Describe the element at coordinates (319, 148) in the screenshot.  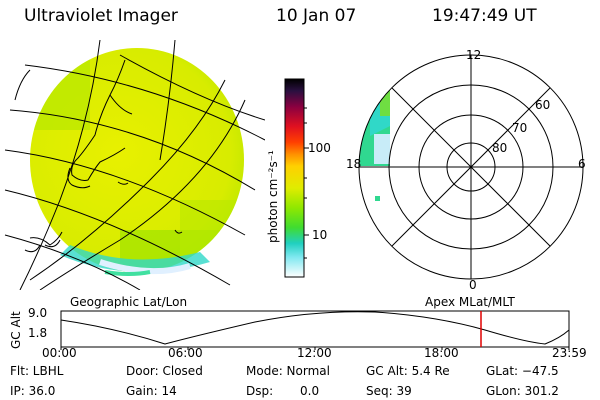
I see `colorbar-tick-100: 100` at that location.